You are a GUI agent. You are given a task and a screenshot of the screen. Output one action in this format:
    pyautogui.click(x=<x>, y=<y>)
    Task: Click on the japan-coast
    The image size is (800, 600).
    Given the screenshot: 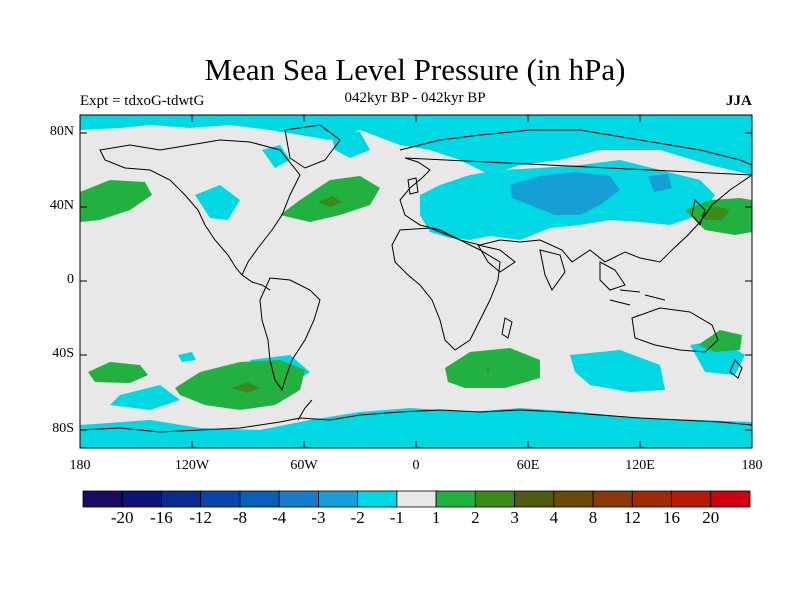 What is the action you would take?
    pyautogui.click(x=698, y=212)
    